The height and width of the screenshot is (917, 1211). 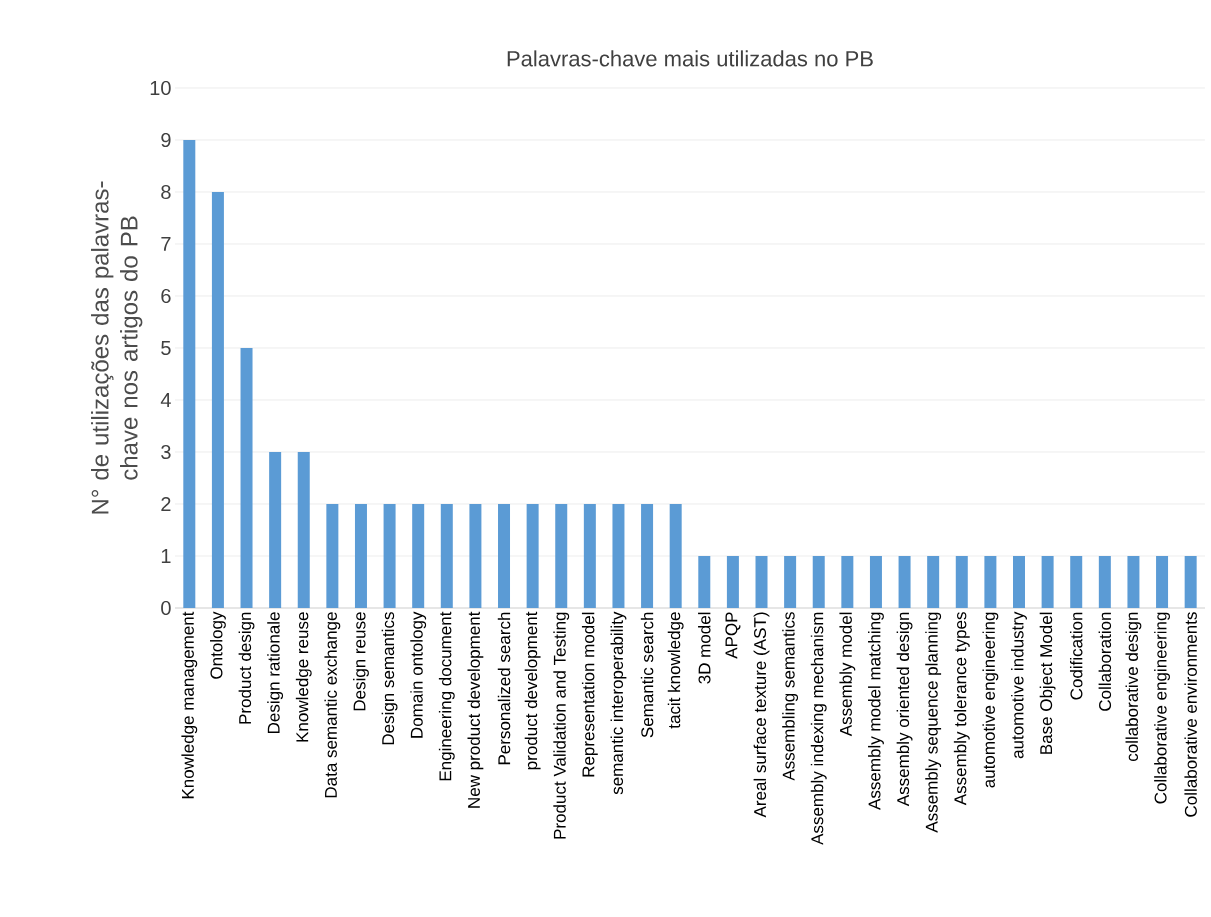 What do you see at coordinates (418, 674) in the screenshot?
I see `x-tick-label: Domain ontology` at bounding box center [418, 674].